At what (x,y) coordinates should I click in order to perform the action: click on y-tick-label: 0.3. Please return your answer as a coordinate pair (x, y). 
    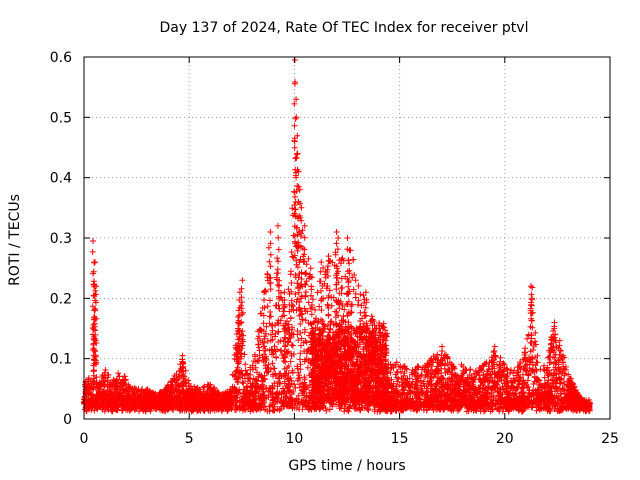
    Looking at the image, I should click on (61, 239).